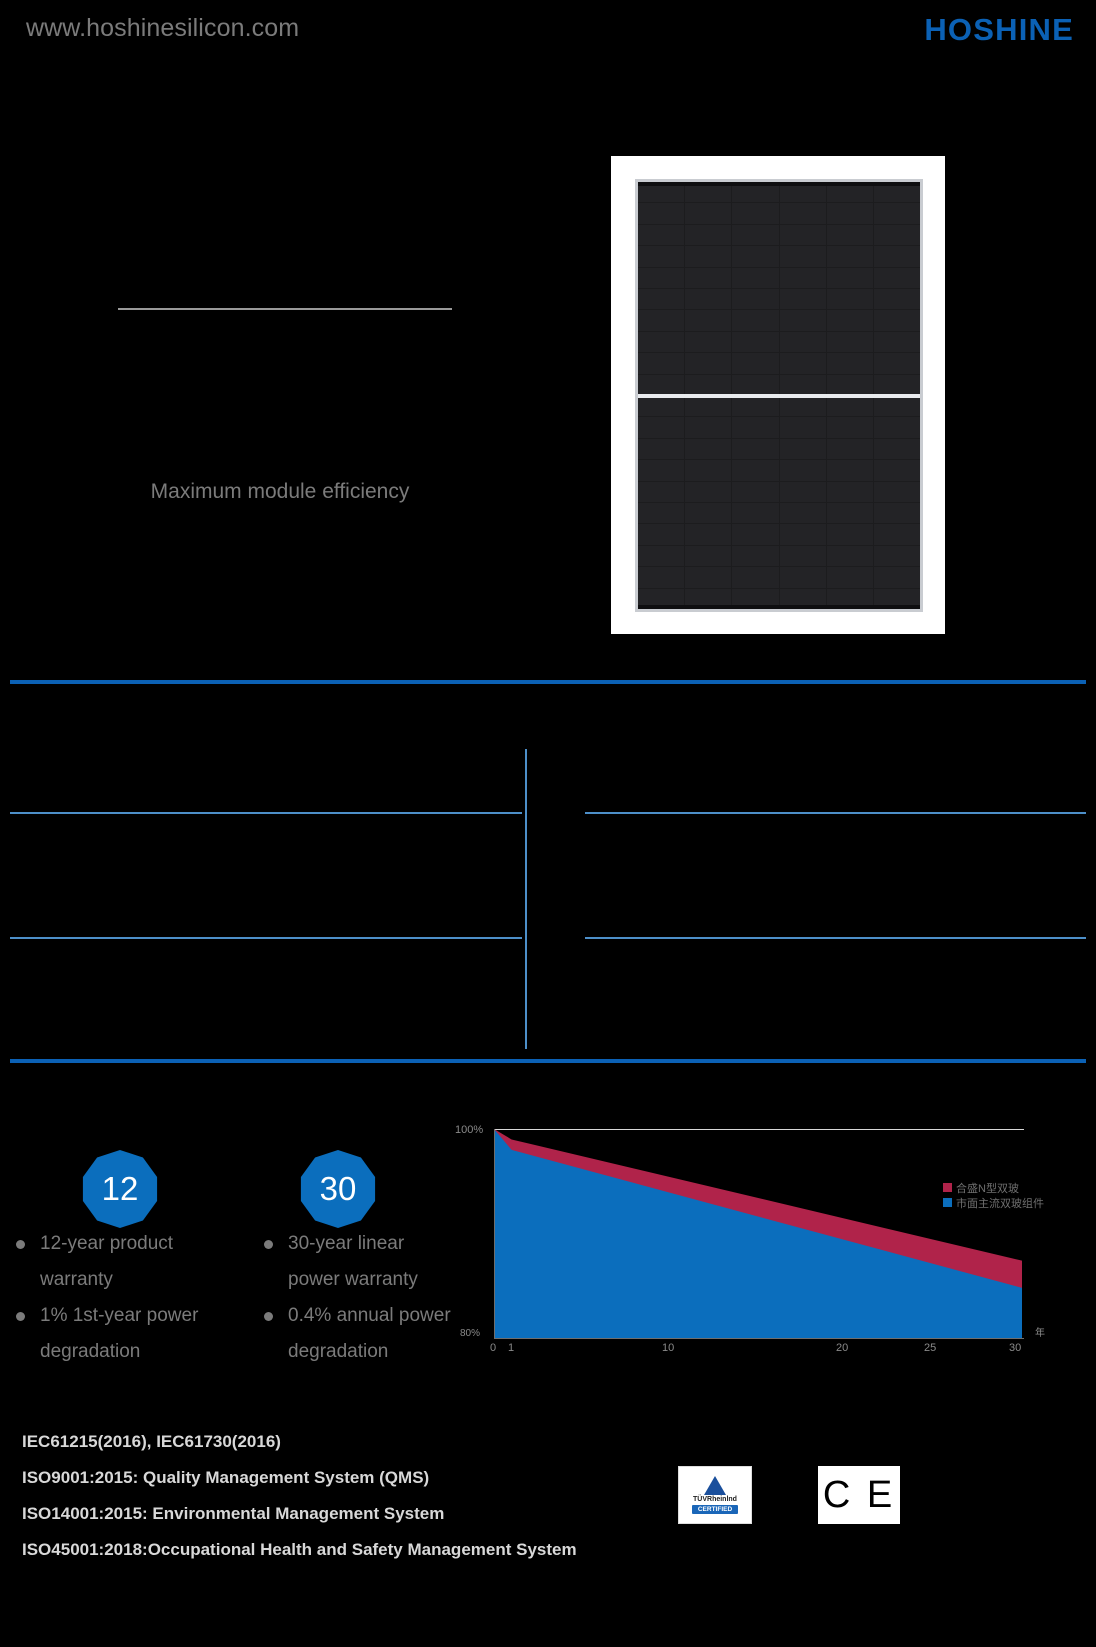 The image size is (1096, 1647). What do you see at coordinates (759, 1338) in the screenshot?
I see `chart-x-axis` at bounding box center [759, 1338].